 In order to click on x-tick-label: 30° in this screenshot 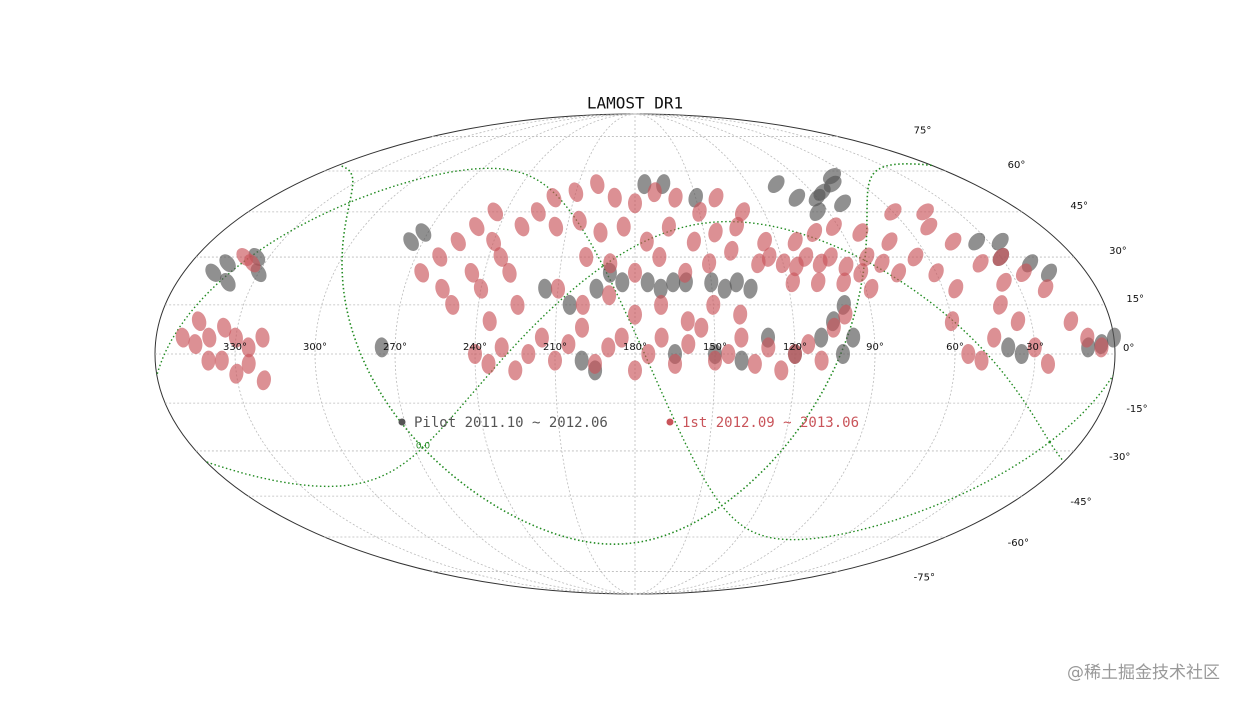, I will do `click(1035, 347)`.